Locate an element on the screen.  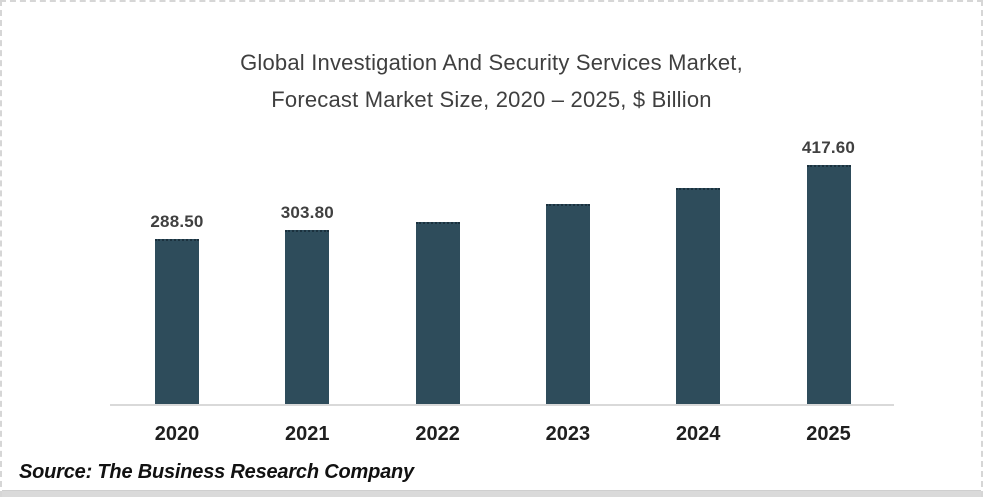
bar-2022 is located at coordinates (437, 312).